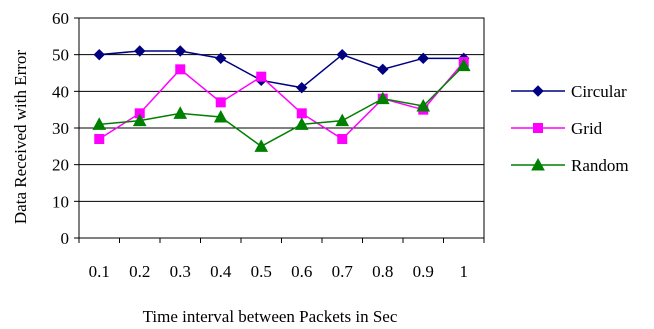 This screenshot has height=329, width=654. What do you see at coordinates (570, 128) in the screenshot?
I see `legend: Circular Grid Random` at bounding box center [570, 128].